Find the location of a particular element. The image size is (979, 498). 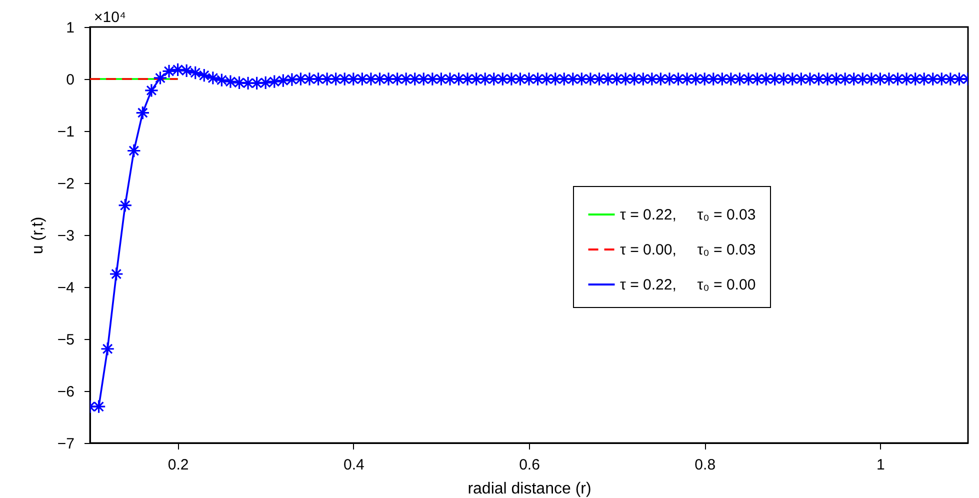

y-tick-label: −4 is located at coordinates (65, 288).